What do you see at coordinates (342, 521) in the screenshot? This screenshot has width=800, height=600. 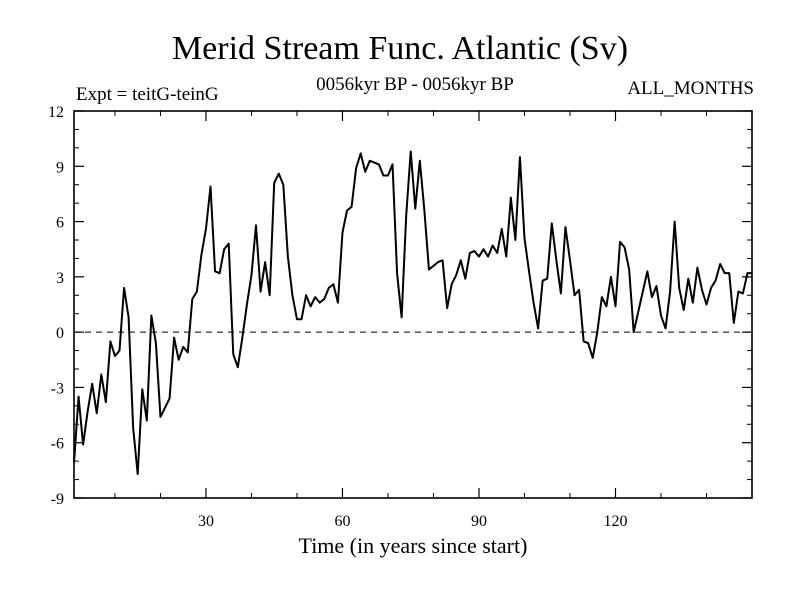 I see `x-tick-label: 60` at bounding box center [342, 521].